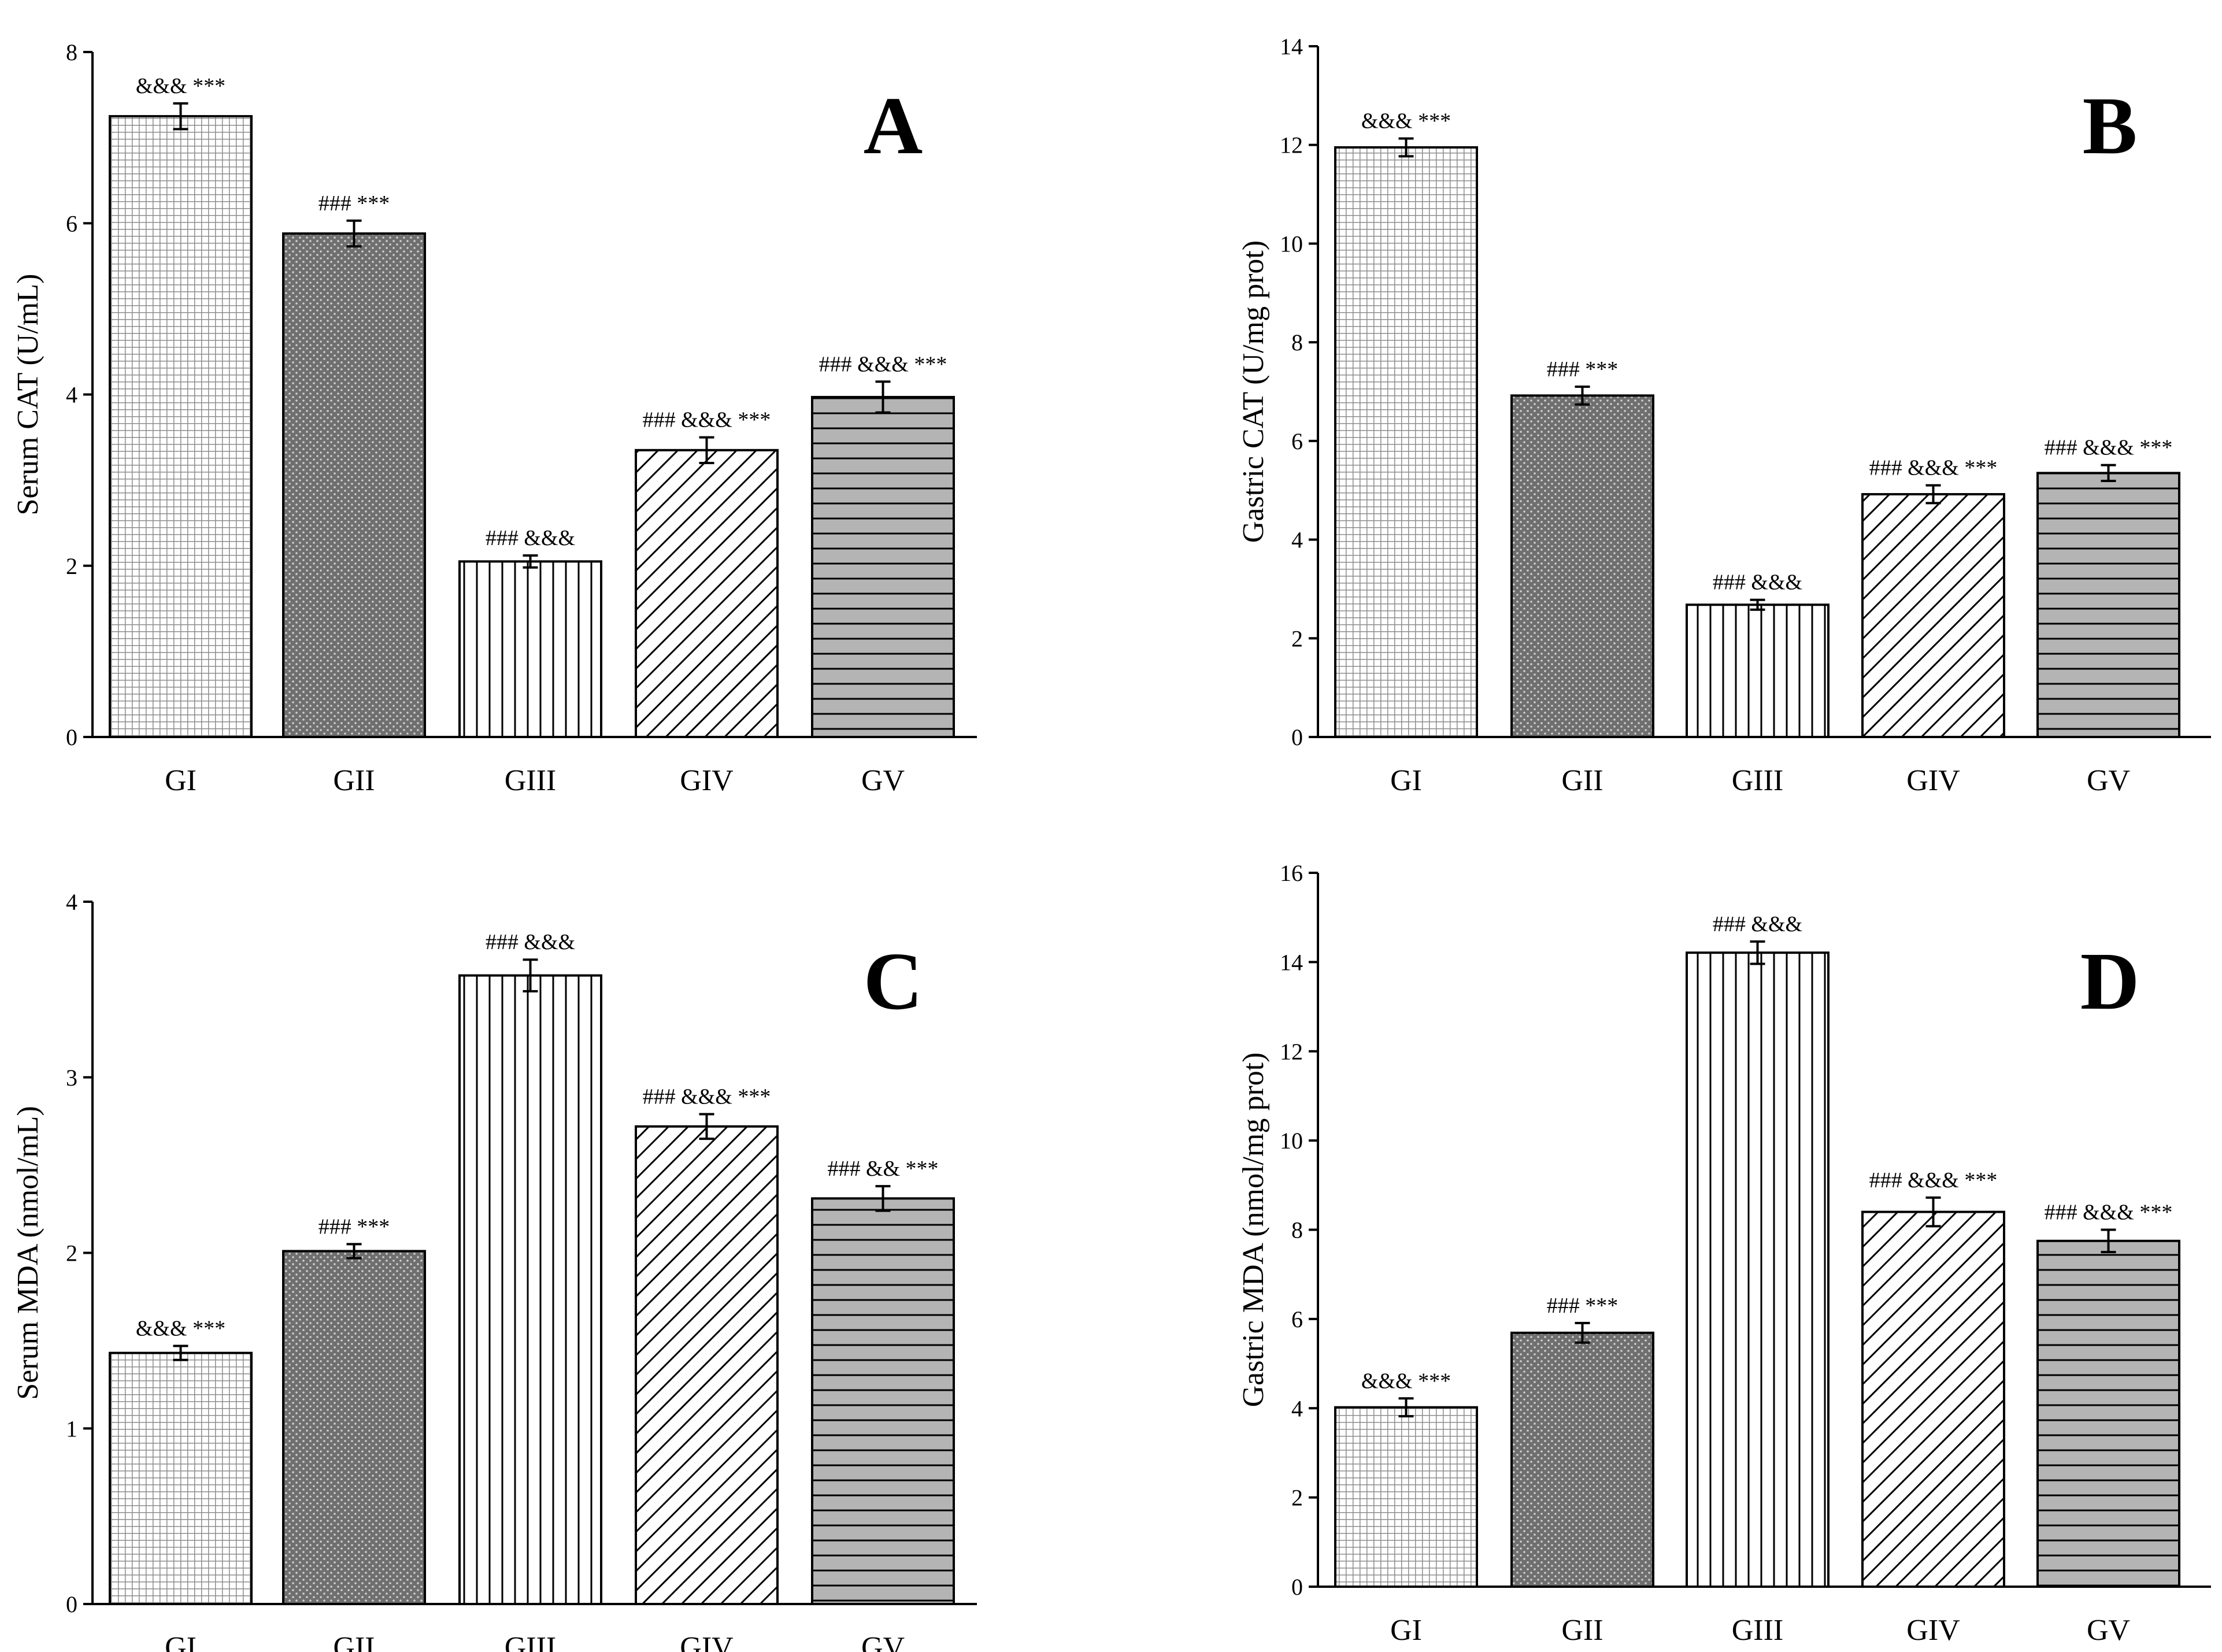  I want to click on bar-a-giii, so click(530, 649).